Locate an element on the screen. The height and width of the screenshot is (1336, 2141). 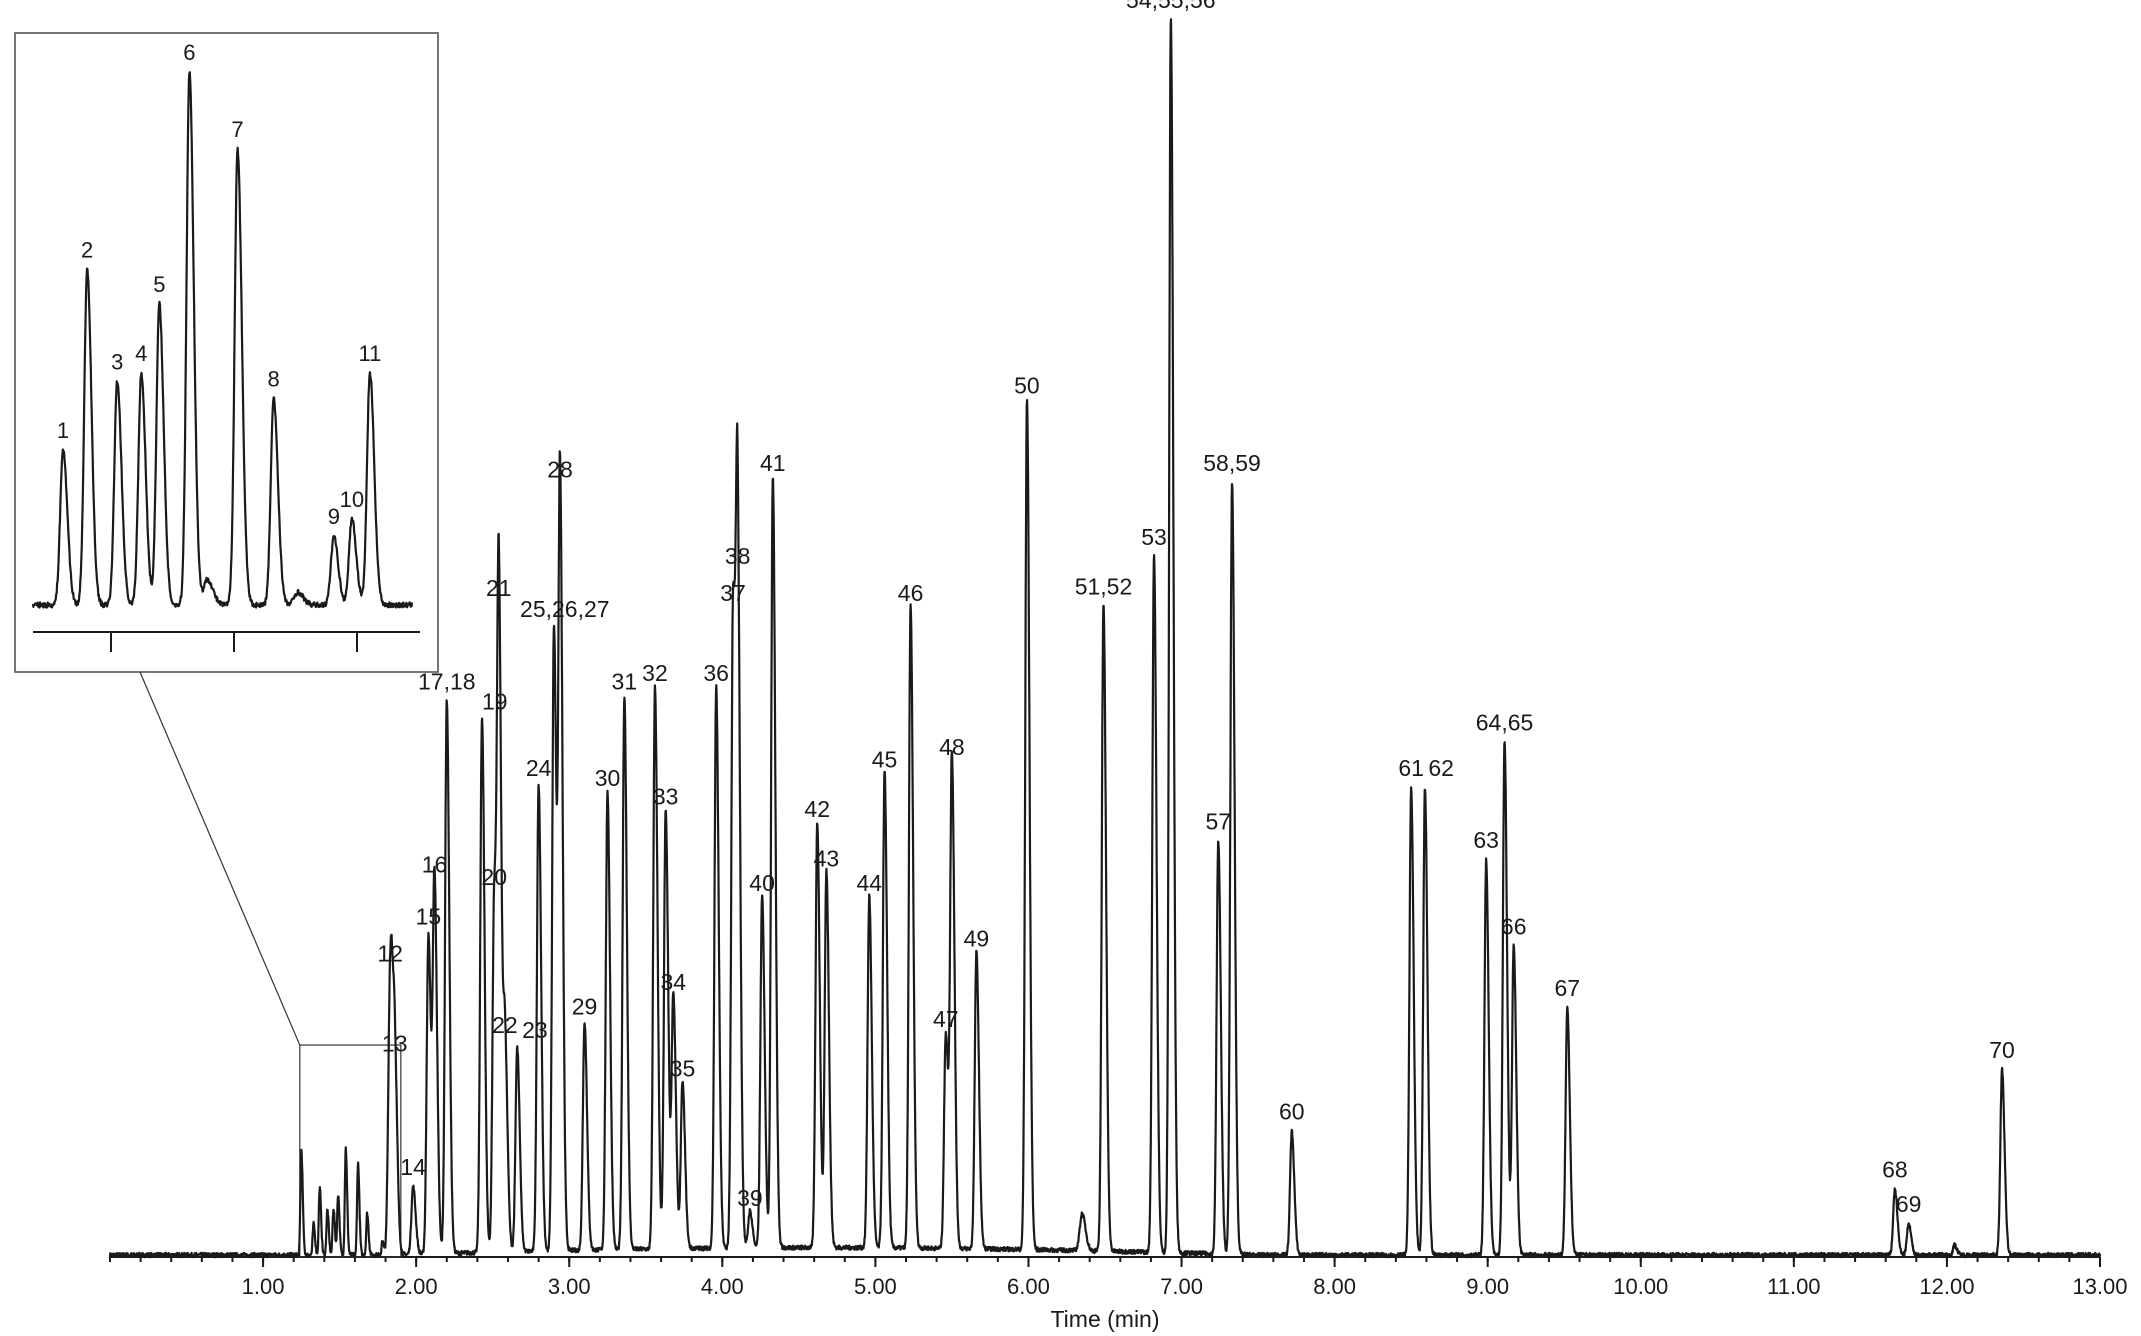
x-tick-label: 1.00 is located at coordinates (263, 1286).